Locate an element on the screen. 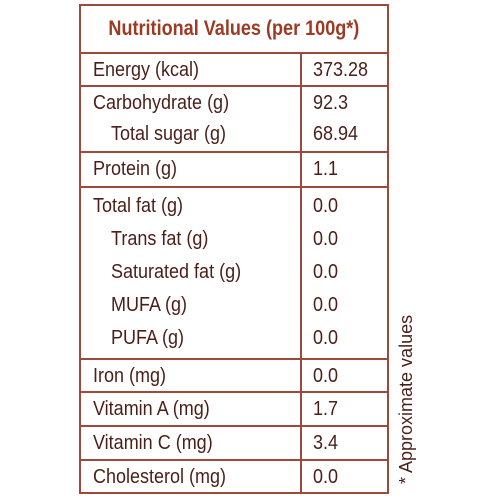 Image resolution: width=500 pixels, height=500 pixels. energy-group: Energy (kcal) 373.28 is located at coordinates (234, 70).